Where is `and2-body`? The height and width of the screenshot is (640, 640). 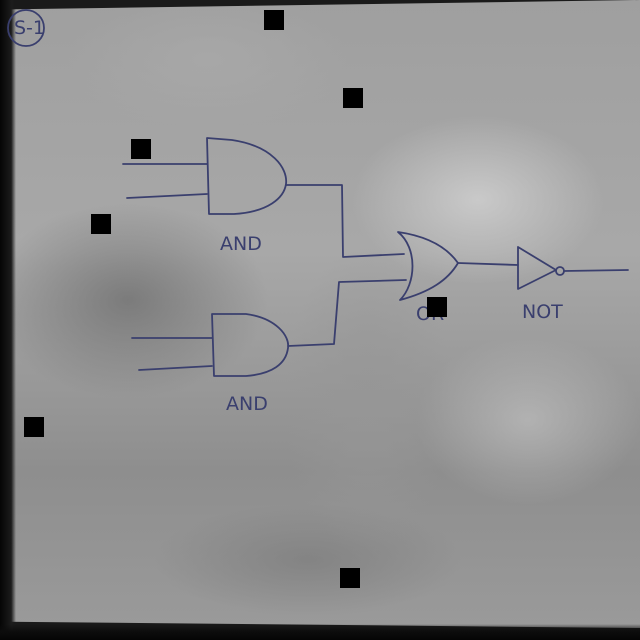
and2-body is located at coordinates (250, 345).